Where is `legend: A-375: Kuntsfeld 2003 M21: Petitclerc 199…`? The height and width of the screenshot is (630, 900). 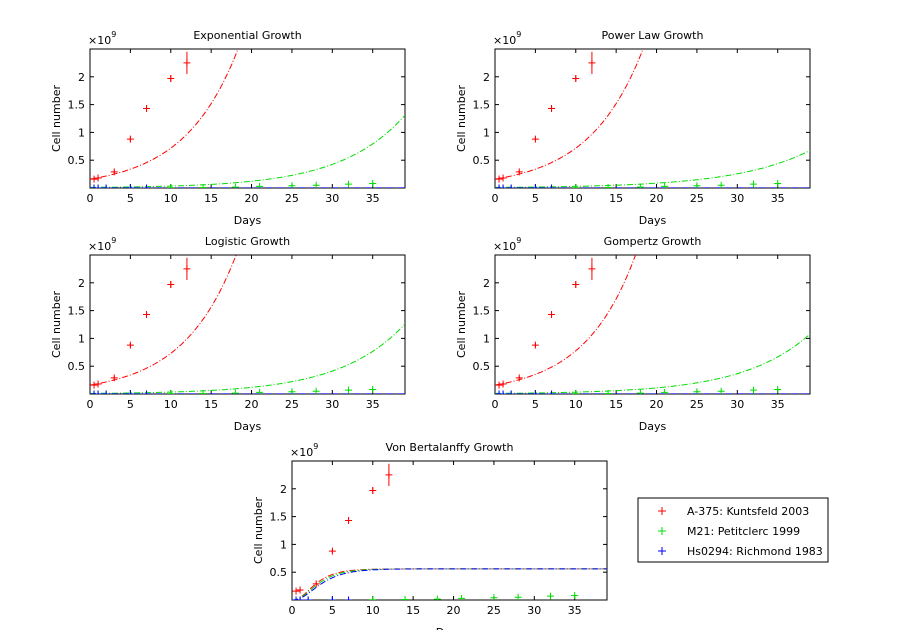
legend: A-375: Kuntsfeld 2003 M21: Petitclerc 199… is located at coordinates (733, 530).